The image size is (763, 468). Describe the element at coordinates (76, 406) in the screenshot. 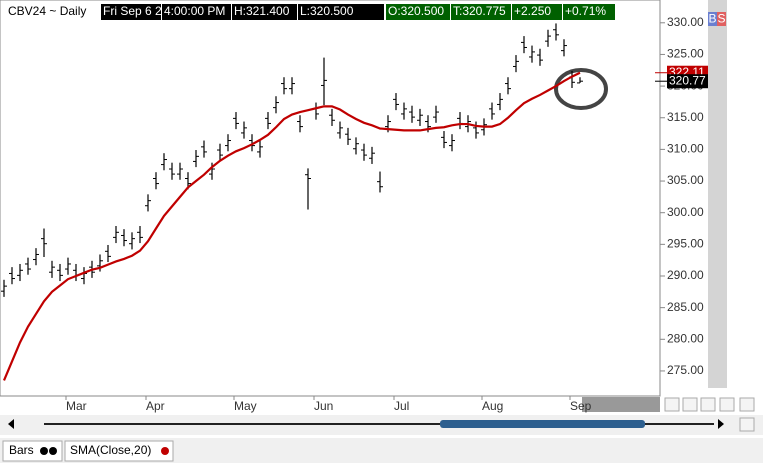

I see `x-tick-label: Mar` at that location.